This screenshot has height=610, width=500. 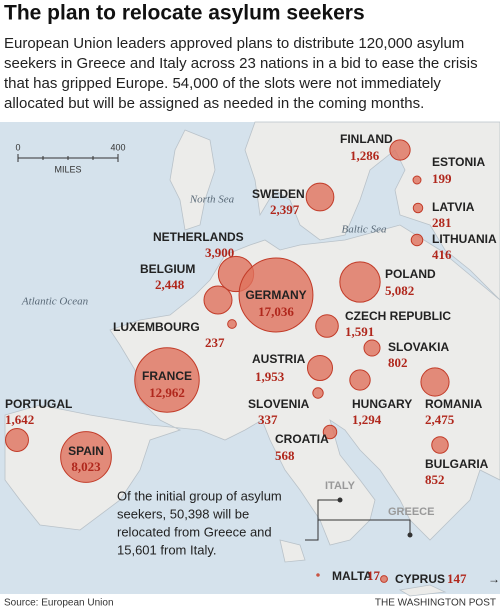 I want to click on sea-label: Atlantic Ocean, so click(x=55, y=302).